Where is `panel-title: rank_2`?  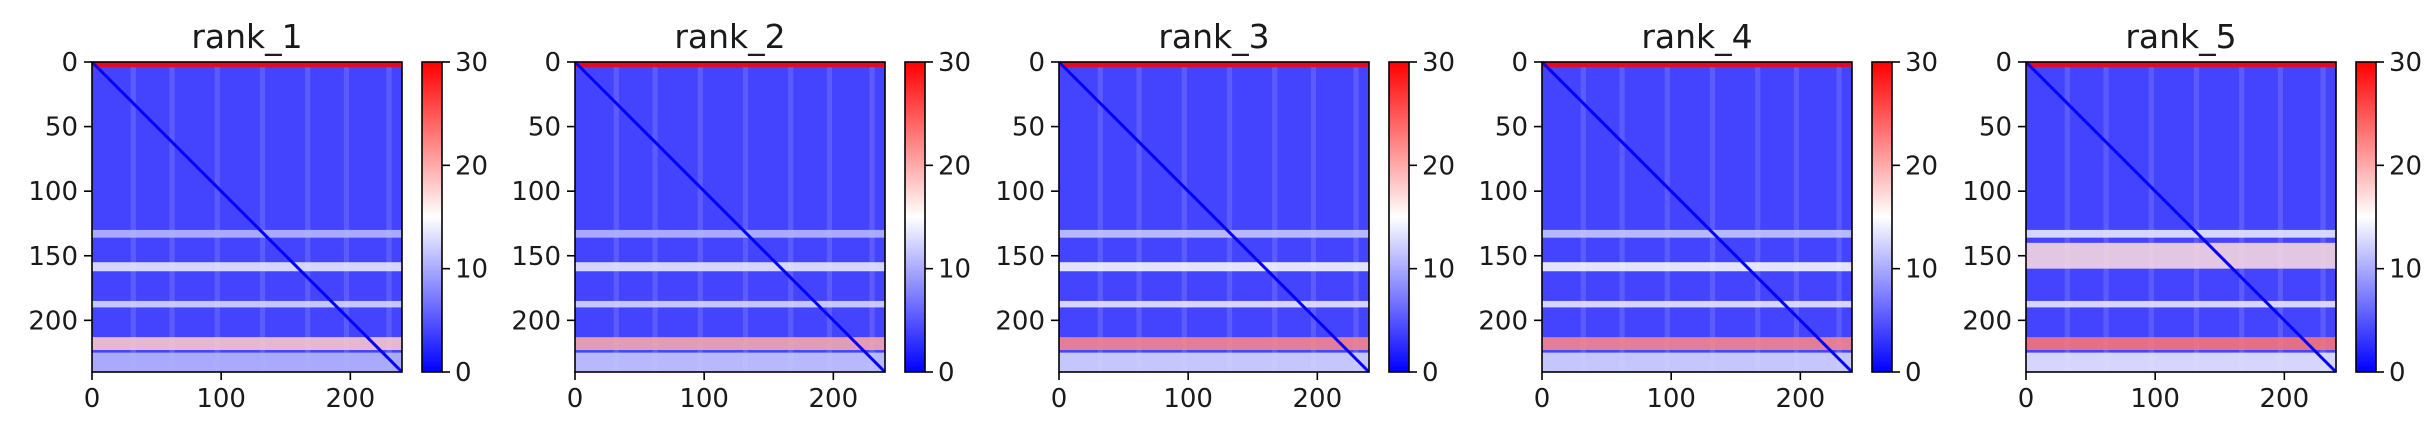 panel-title: rank_2 is located at coordinates (729, 36).